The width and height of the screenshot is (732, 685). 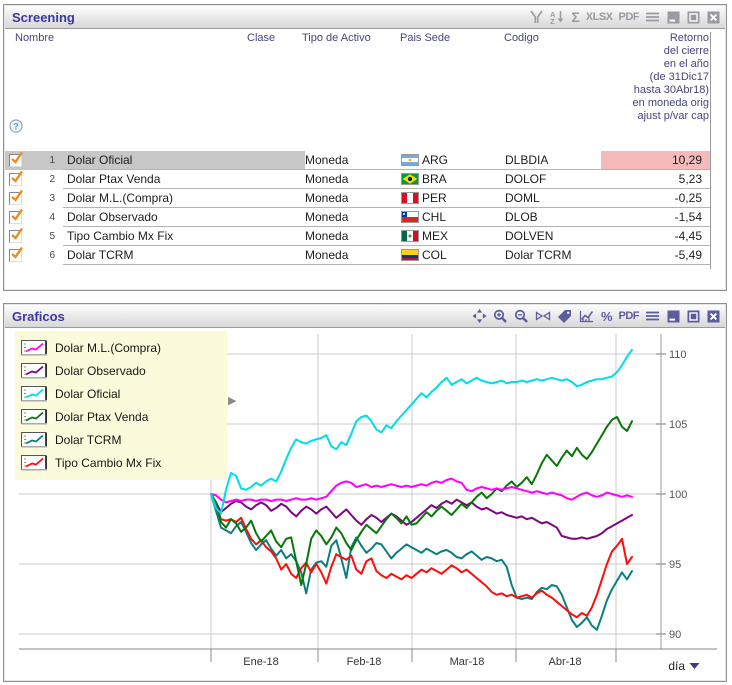 I want to click on col-header-pais: Pais Sede, so click(x=425, y=38).